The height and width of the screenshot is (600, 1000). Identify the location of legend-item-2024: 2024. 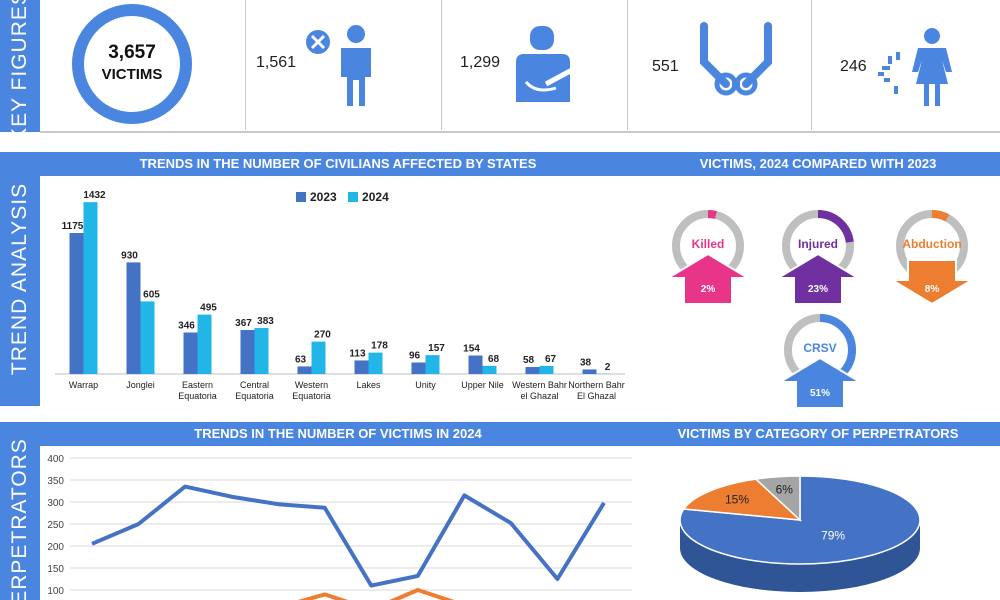
(368, 197).